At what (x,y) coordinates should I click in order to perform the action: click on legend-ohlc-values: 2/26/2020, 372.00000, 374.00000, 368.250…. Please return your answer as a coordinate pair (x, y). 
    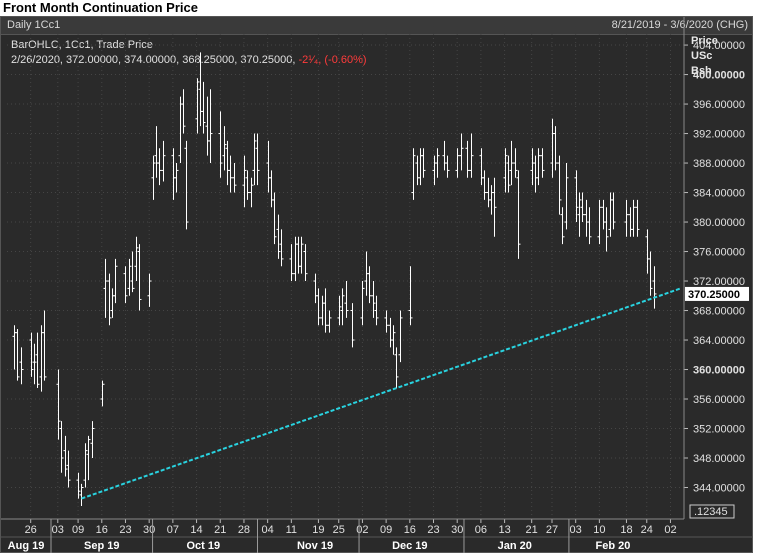
    Looking at the image, I should click on (153, 60).